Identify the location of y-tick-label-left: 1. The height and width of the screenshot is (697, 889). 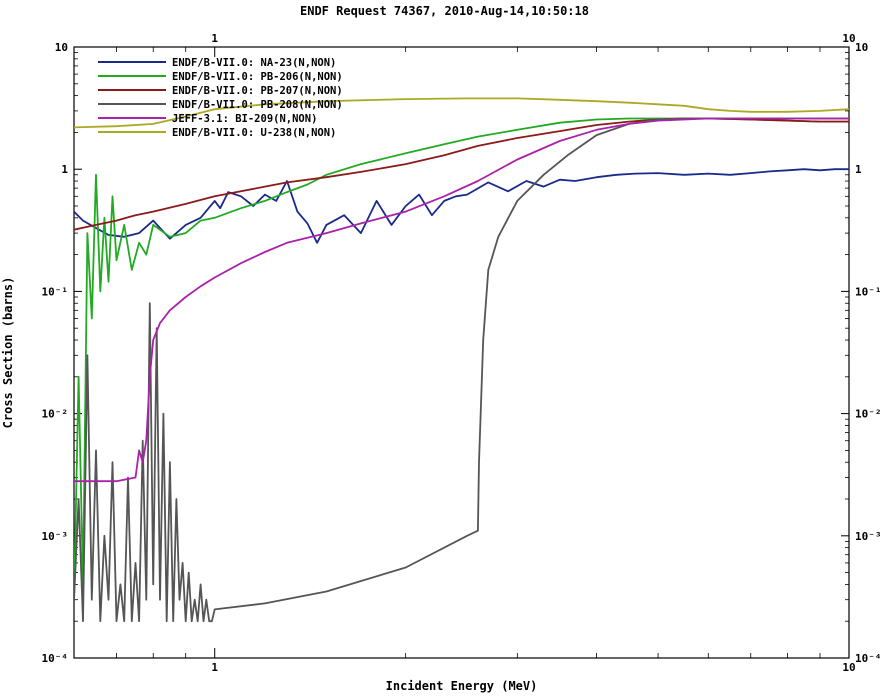
(64, 169).